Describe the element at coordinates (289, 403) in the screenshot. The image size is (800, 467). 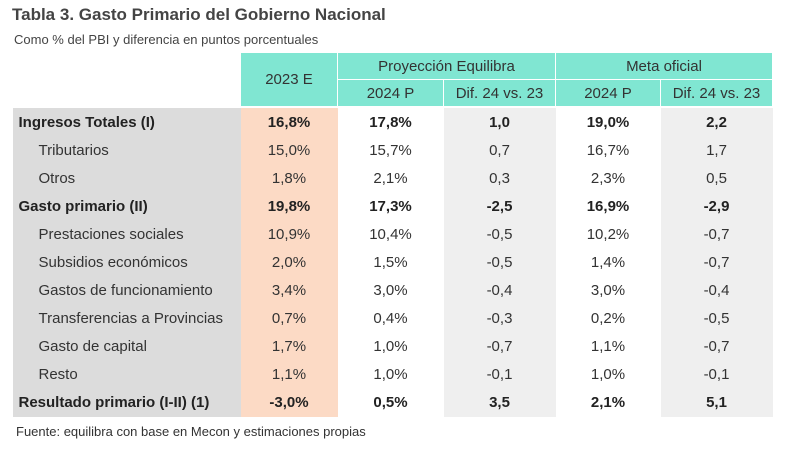
I see `cell: -3,0%` at that location.